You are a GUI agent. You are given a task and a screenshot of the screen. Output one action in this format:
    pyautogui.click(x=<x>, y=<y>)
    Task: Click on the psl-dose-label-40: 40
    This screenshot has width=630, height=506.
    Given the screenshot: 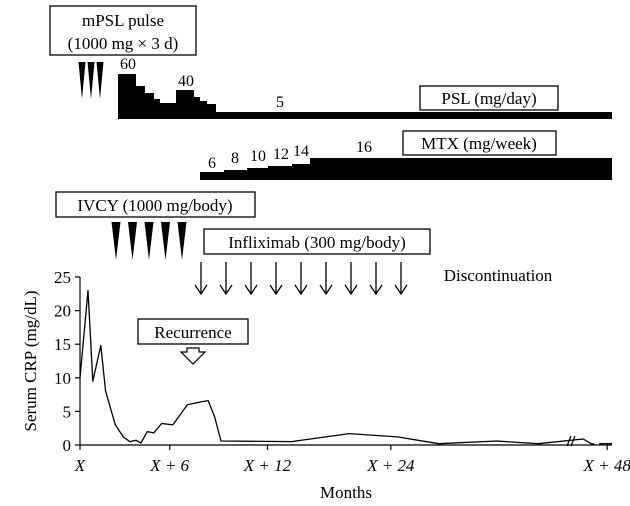 What is the action you would take?
    pyautogui.click(x=186, y=81)
    